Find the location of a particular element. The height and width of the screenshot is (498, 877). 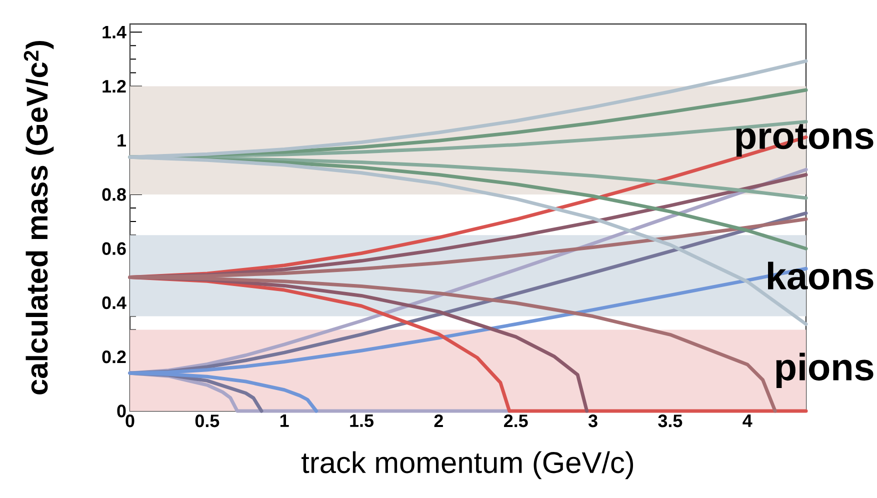

x-axis-title: track momentum (GeV/c) is located at coordinates (468, 465).